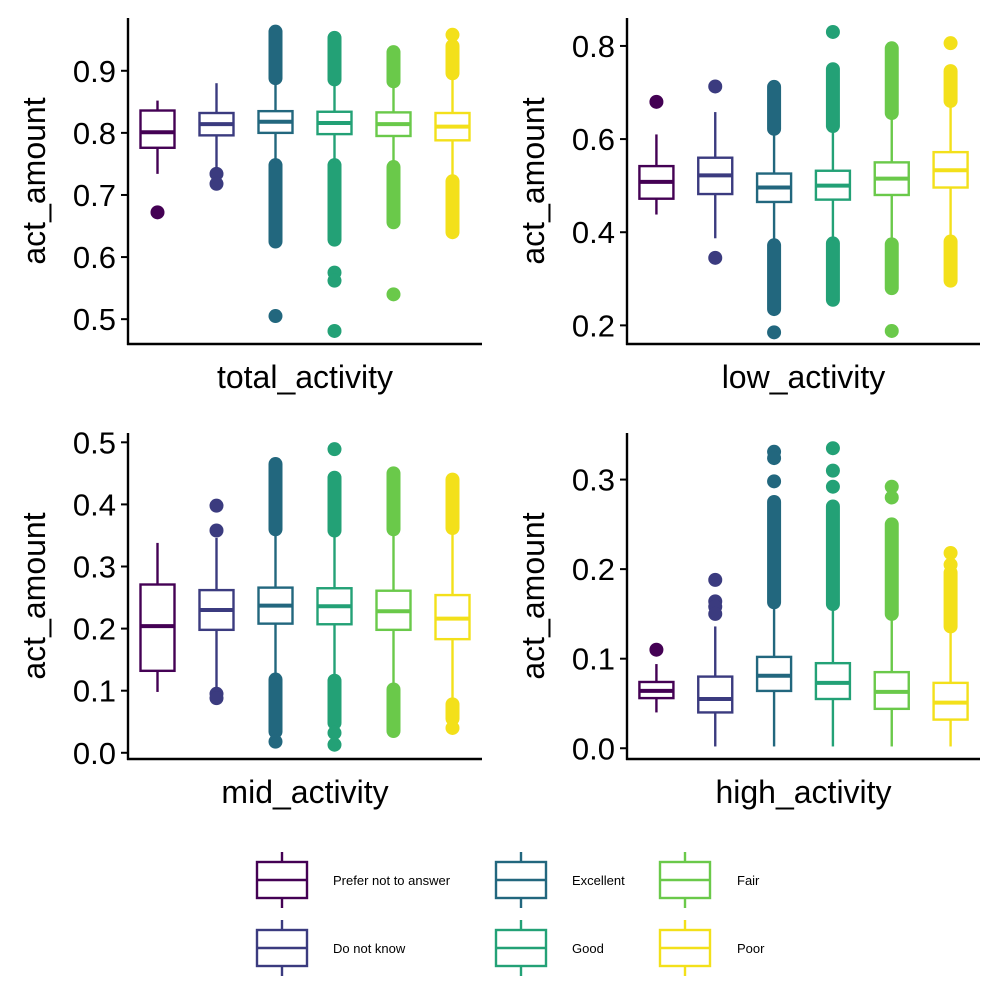 The image size is (1000, 1000). Describe the element at coordinates (748, 880) in the screenshot. I see `legend-label: Fair` at that location.